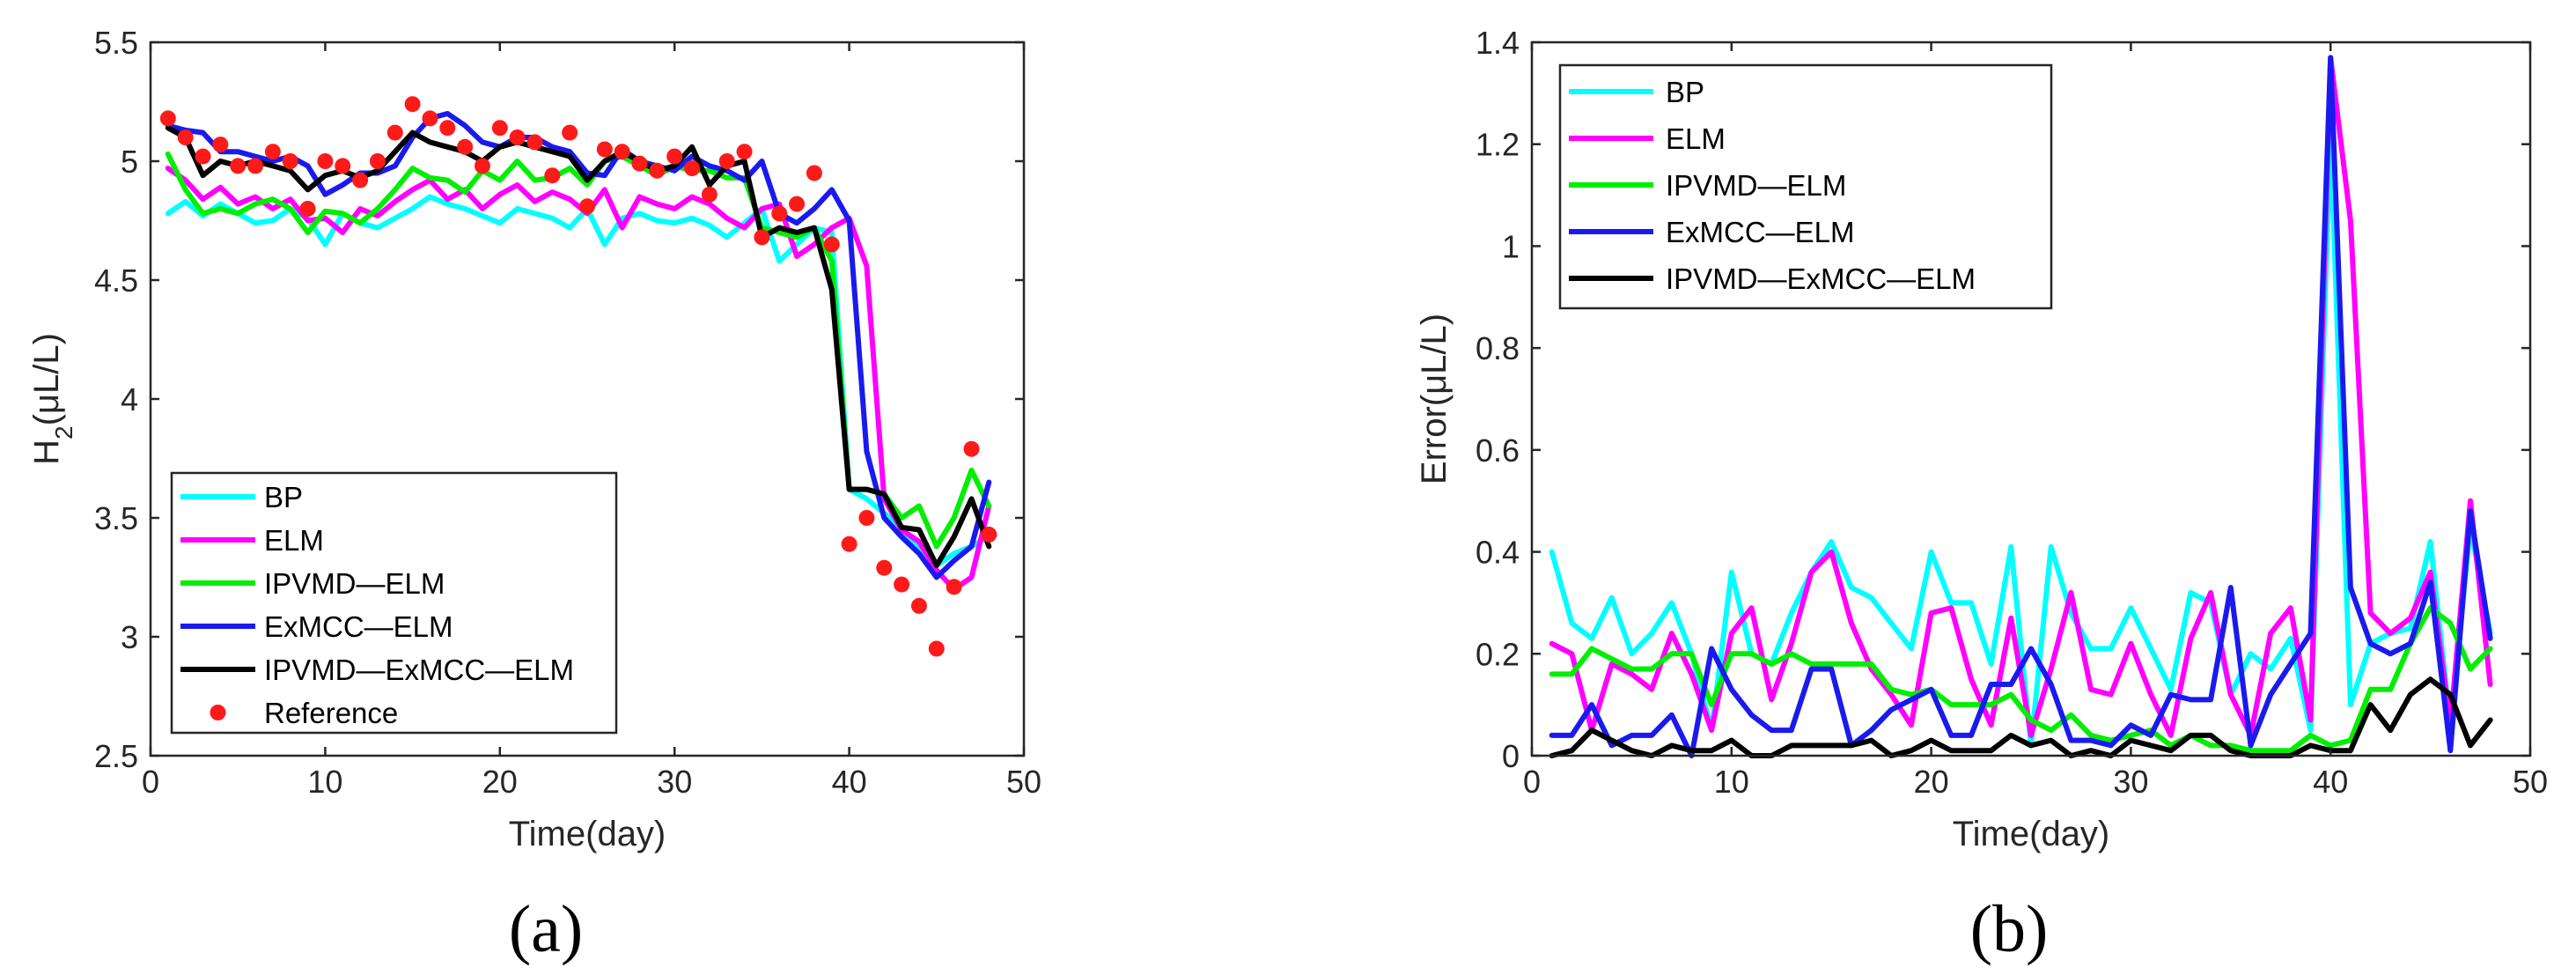 This screenshot has width=2576, height=975. What do you see at coordinates (130, 399) in the screenshot?
I see `chart-a-ytick-label: 4` at bounding box center [130, 399].